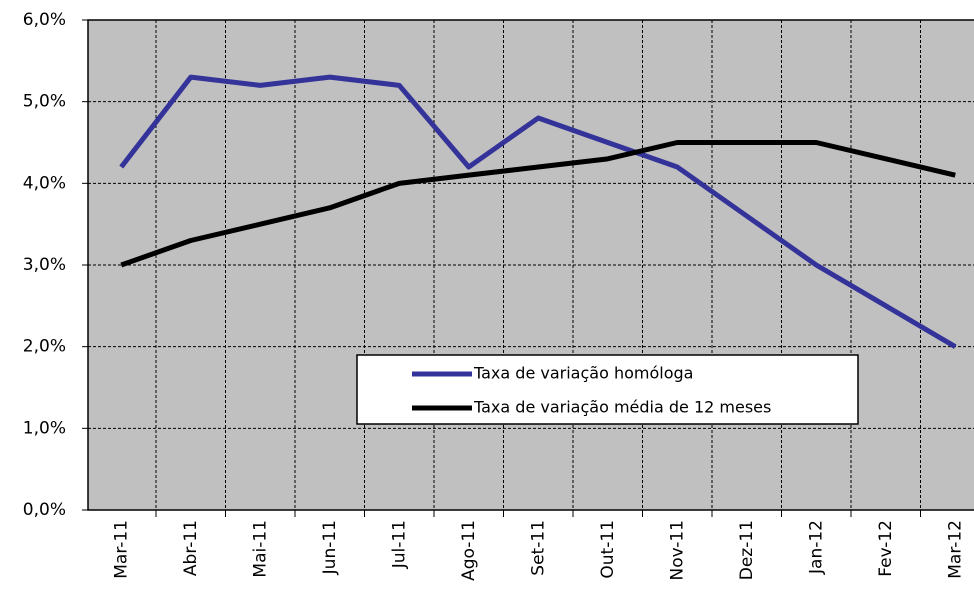 This screenshot has width=974, height=596. What do you see at coordinates (622, 407) in the screenshot?
I see `legend-label: Taxa de variação média de 12 meses` at bounding box center [622, 407].